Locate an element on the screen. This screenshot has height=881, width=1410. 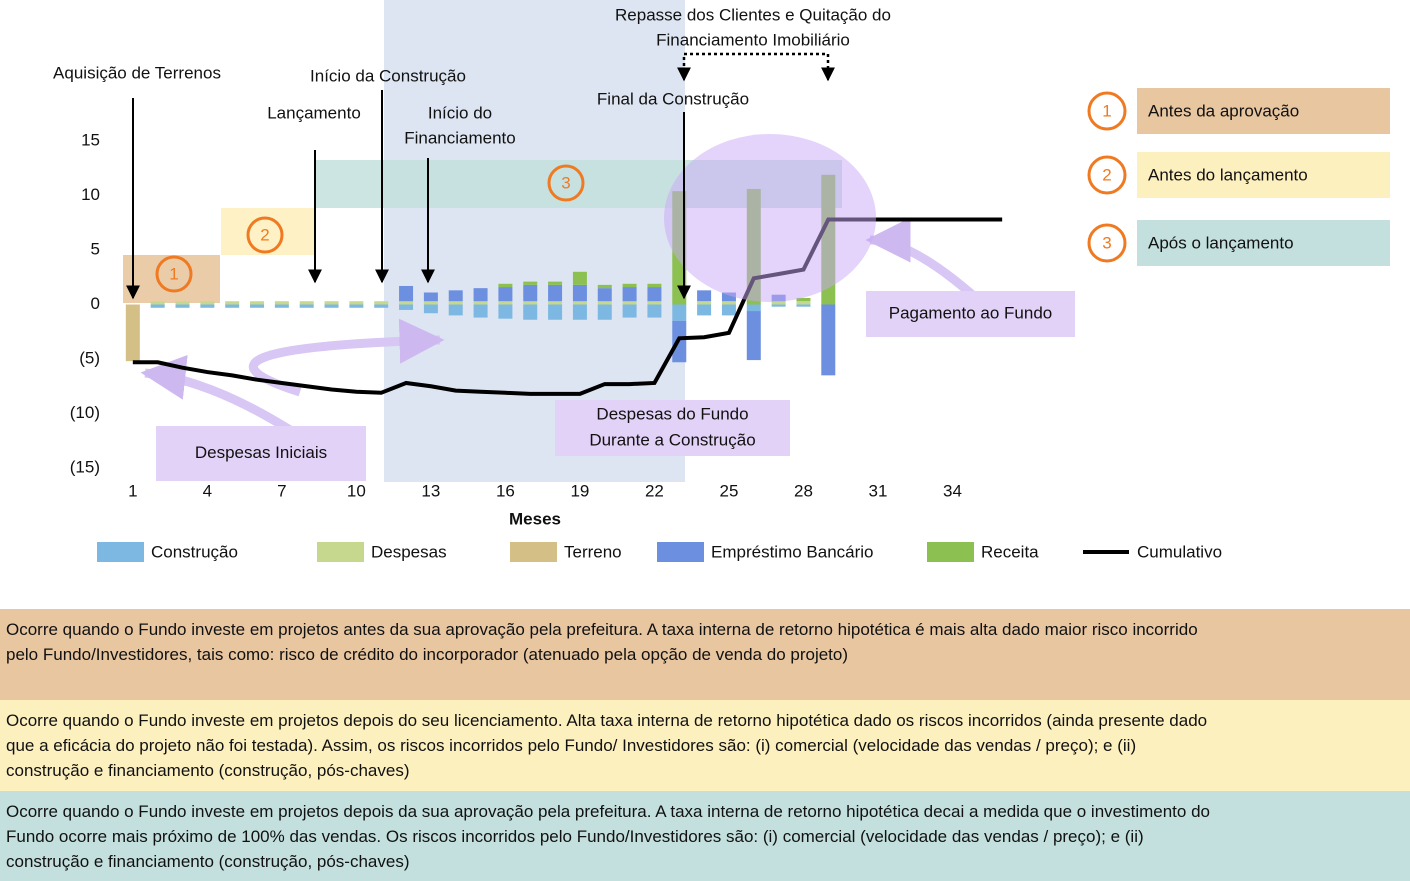
legend-label: Empréstimo Bancário is located at coordinates (792, 551).